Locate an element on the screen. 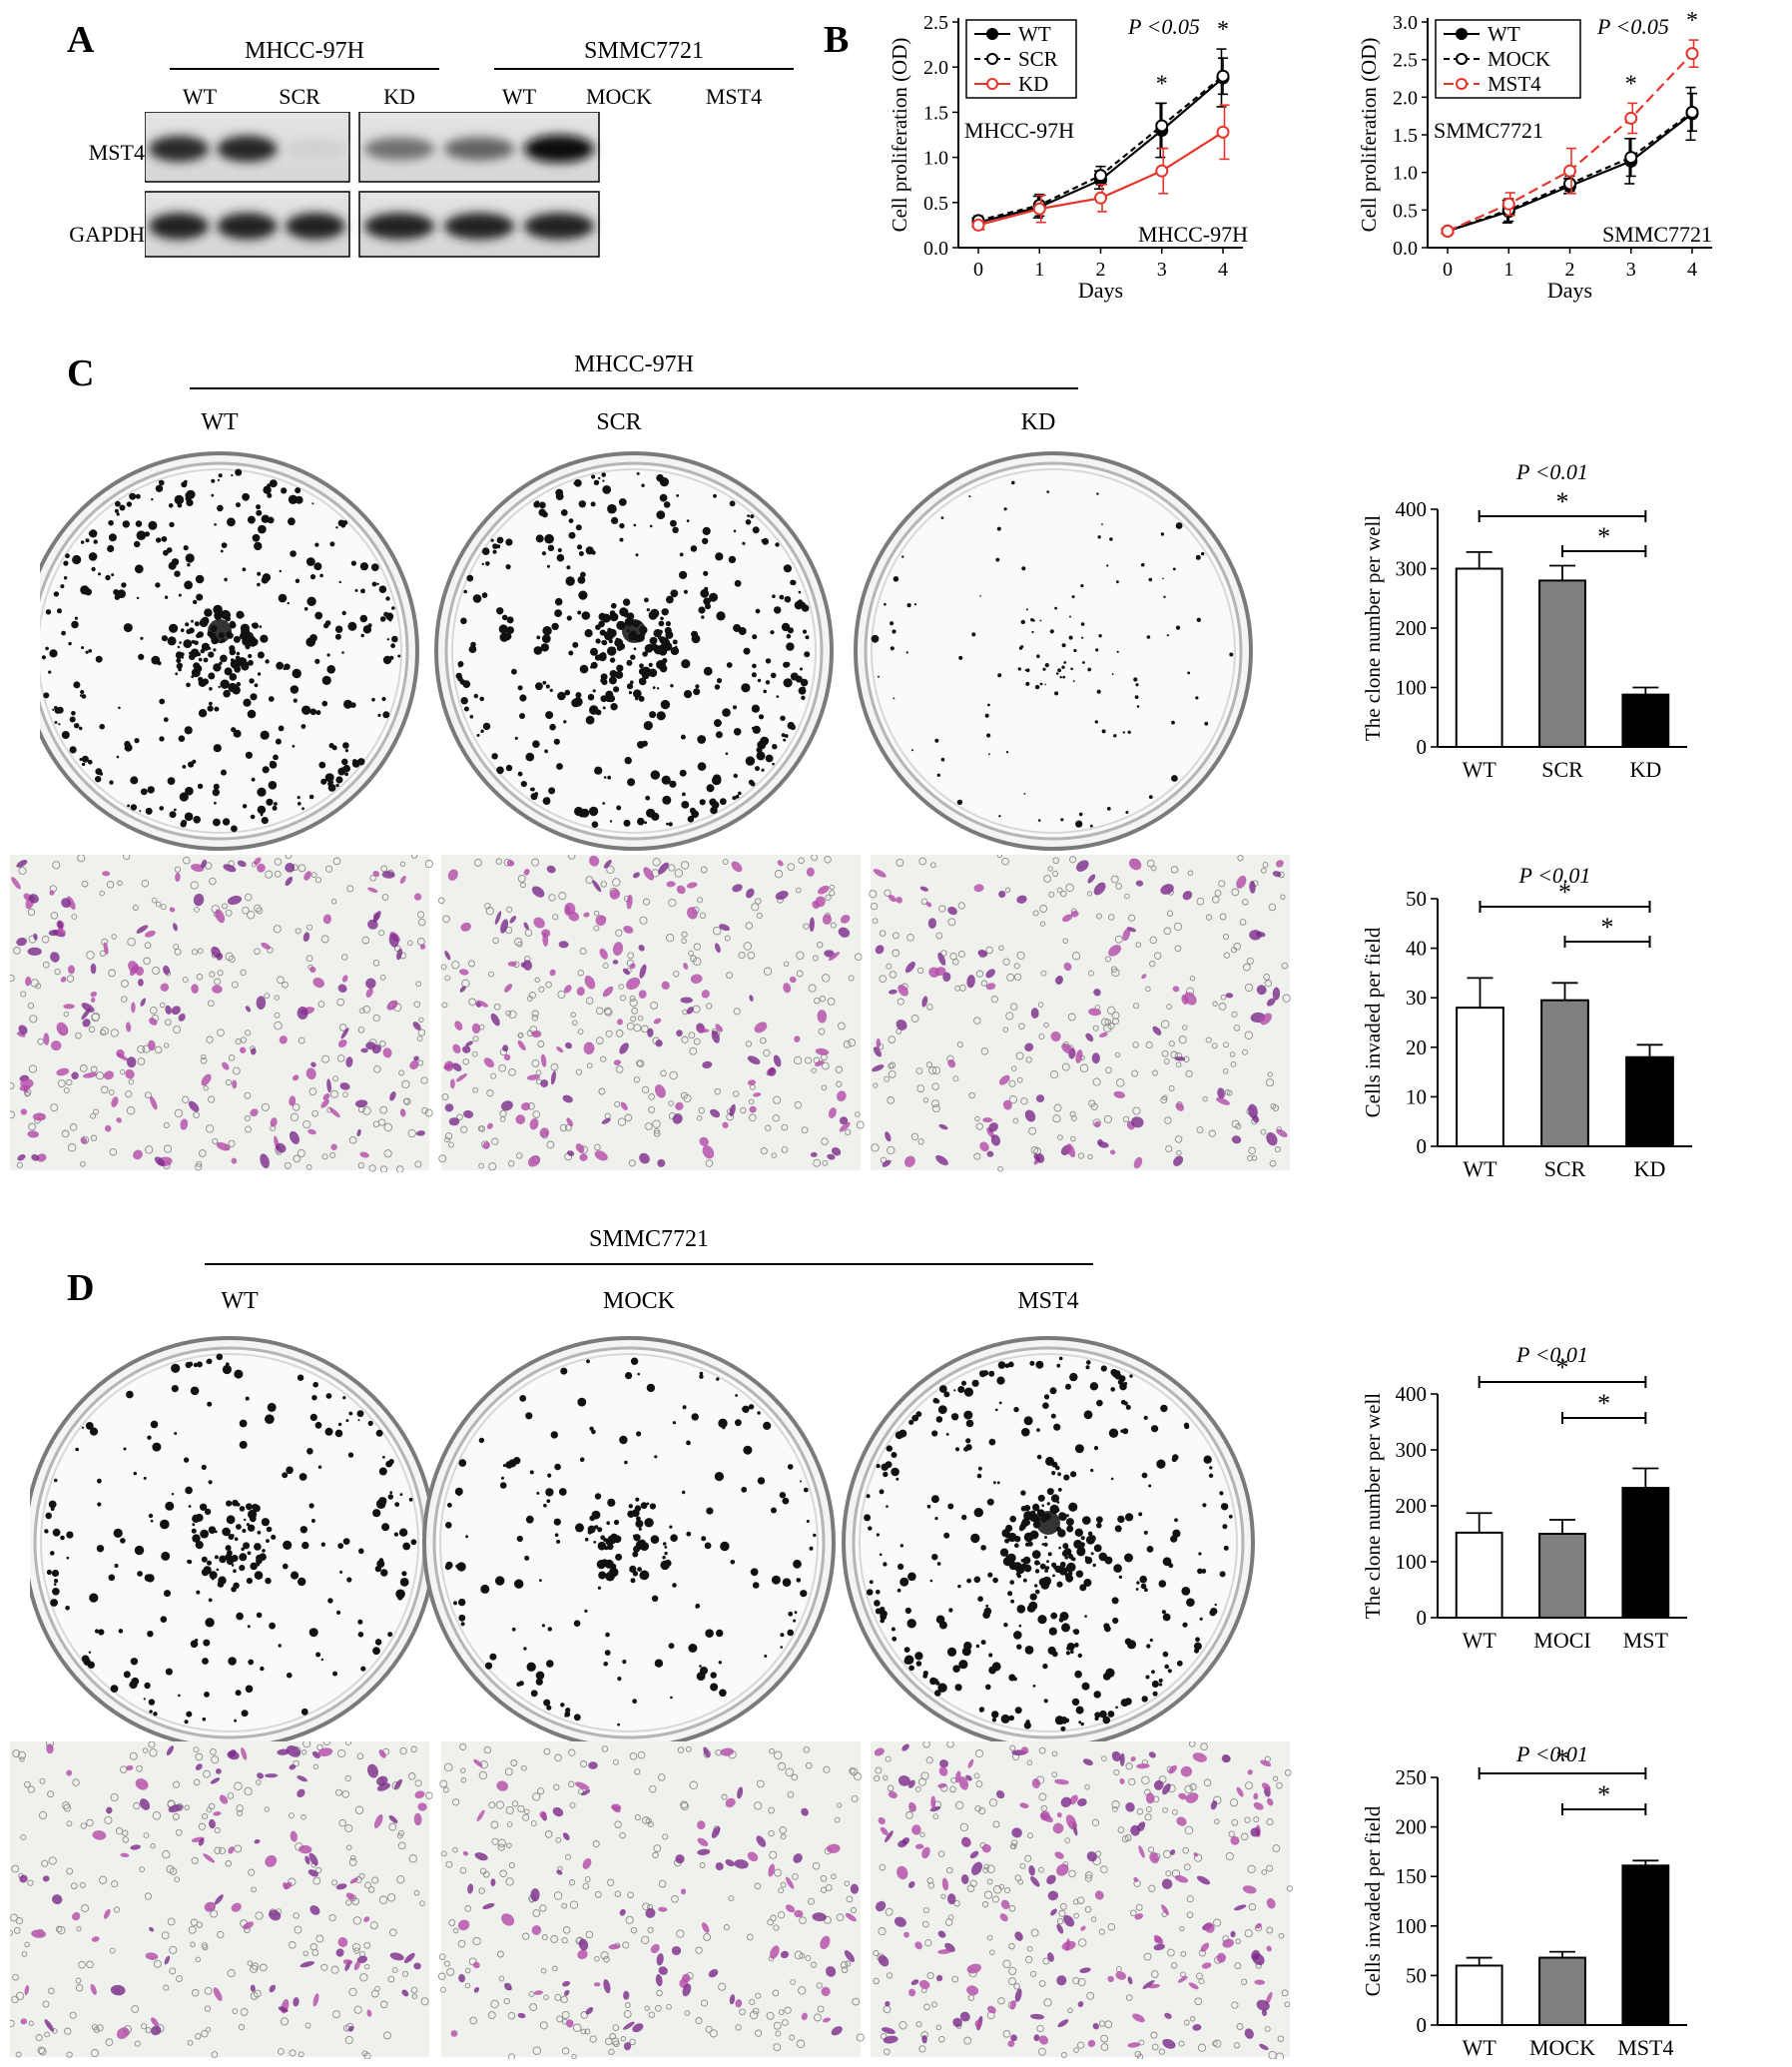 The width and height of the screenshot is (1792, 2067). y-tick-label: 250 is located at coordinates (1412, 1777).